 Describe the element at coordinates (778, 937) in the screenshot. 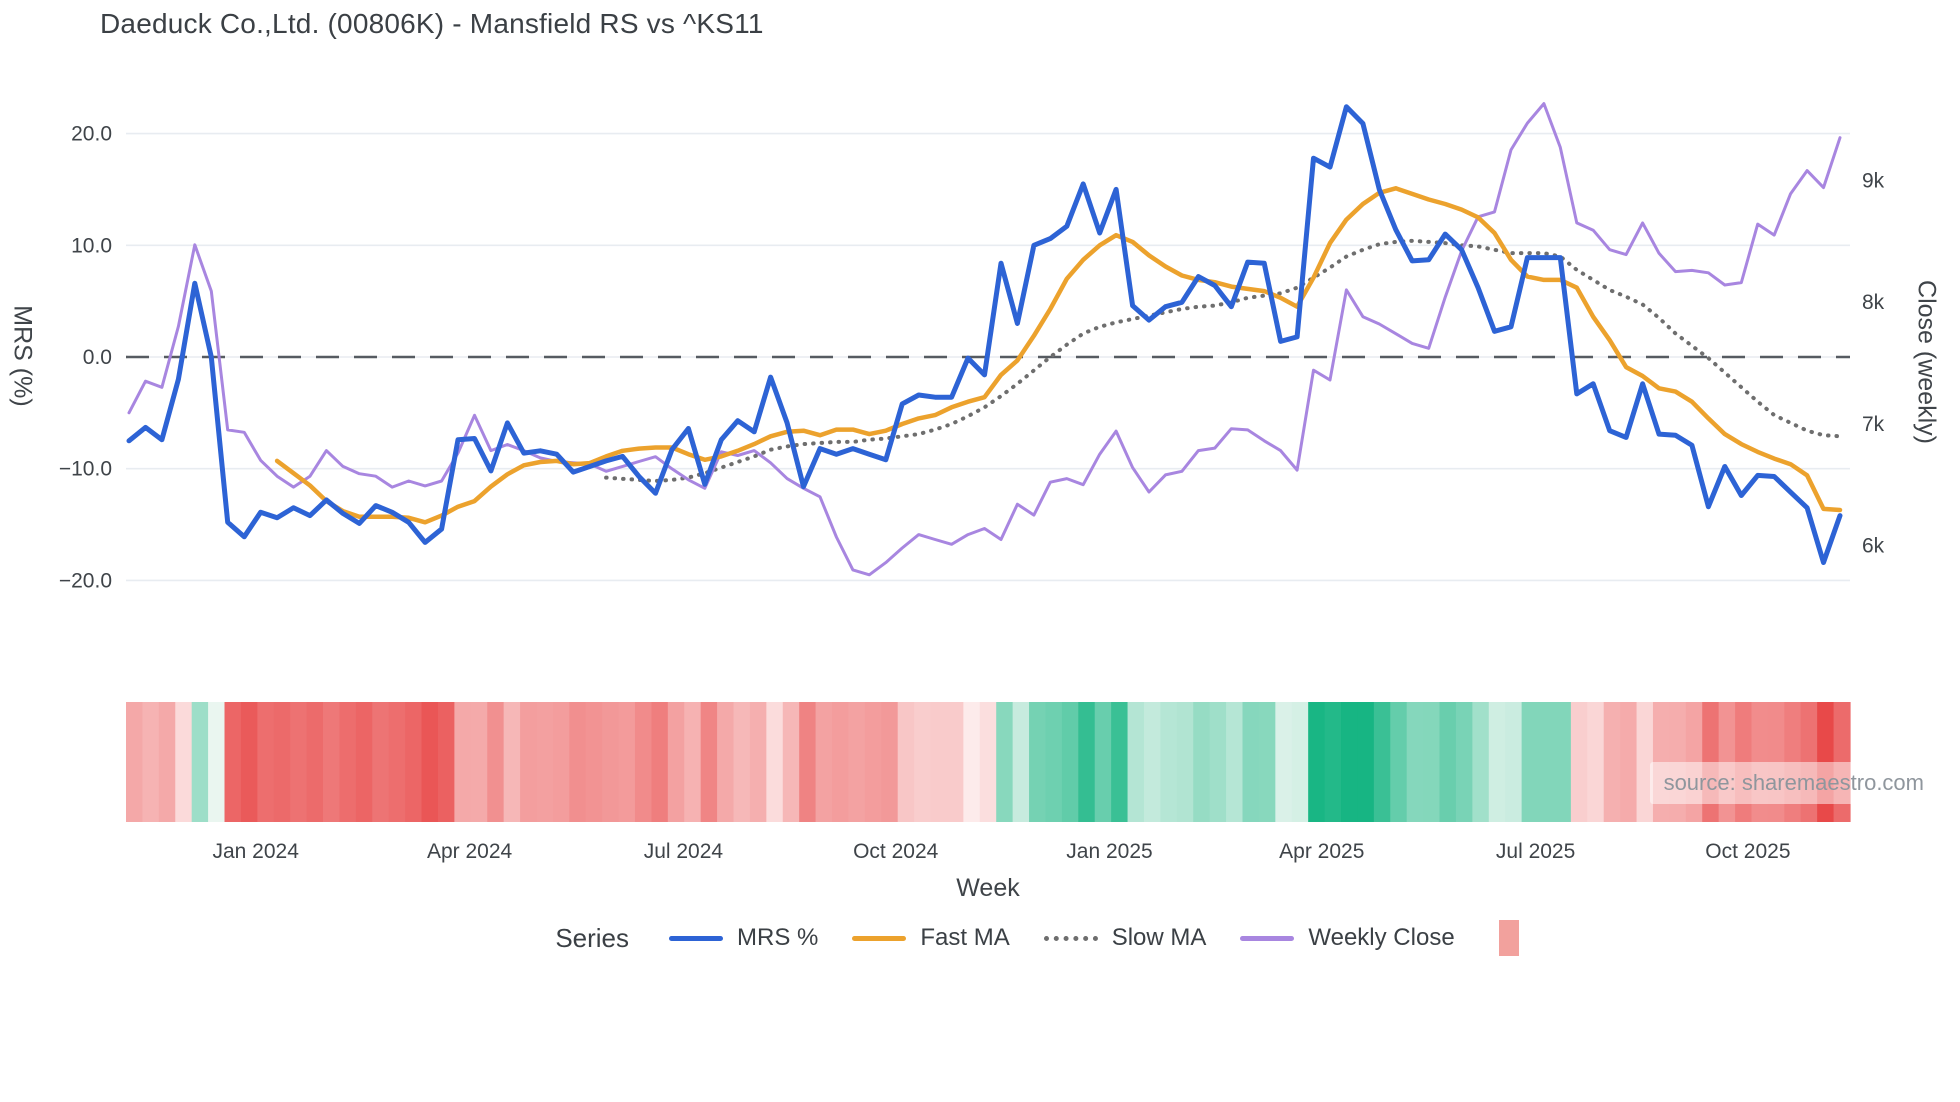

I see `legend-item-label: MRS %` at that location.